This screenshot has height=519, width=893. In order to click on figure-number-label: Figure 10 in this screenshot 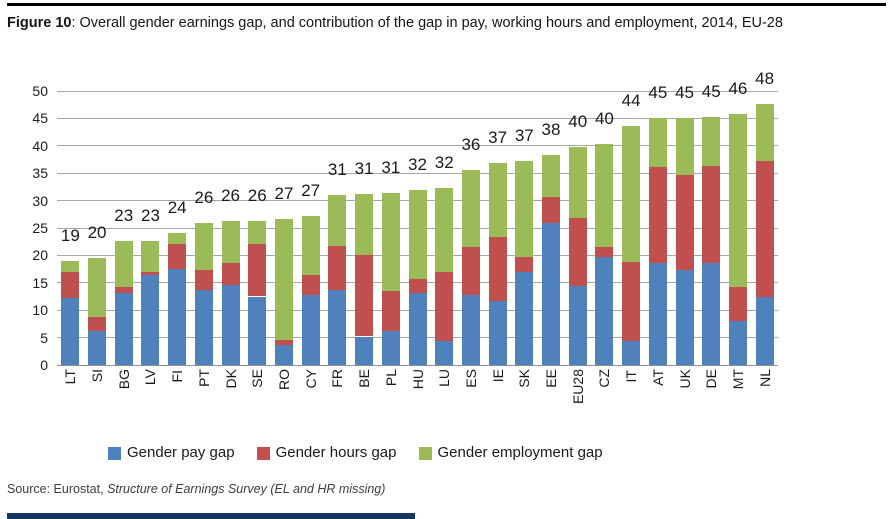, I will do `click(39, 23)`.